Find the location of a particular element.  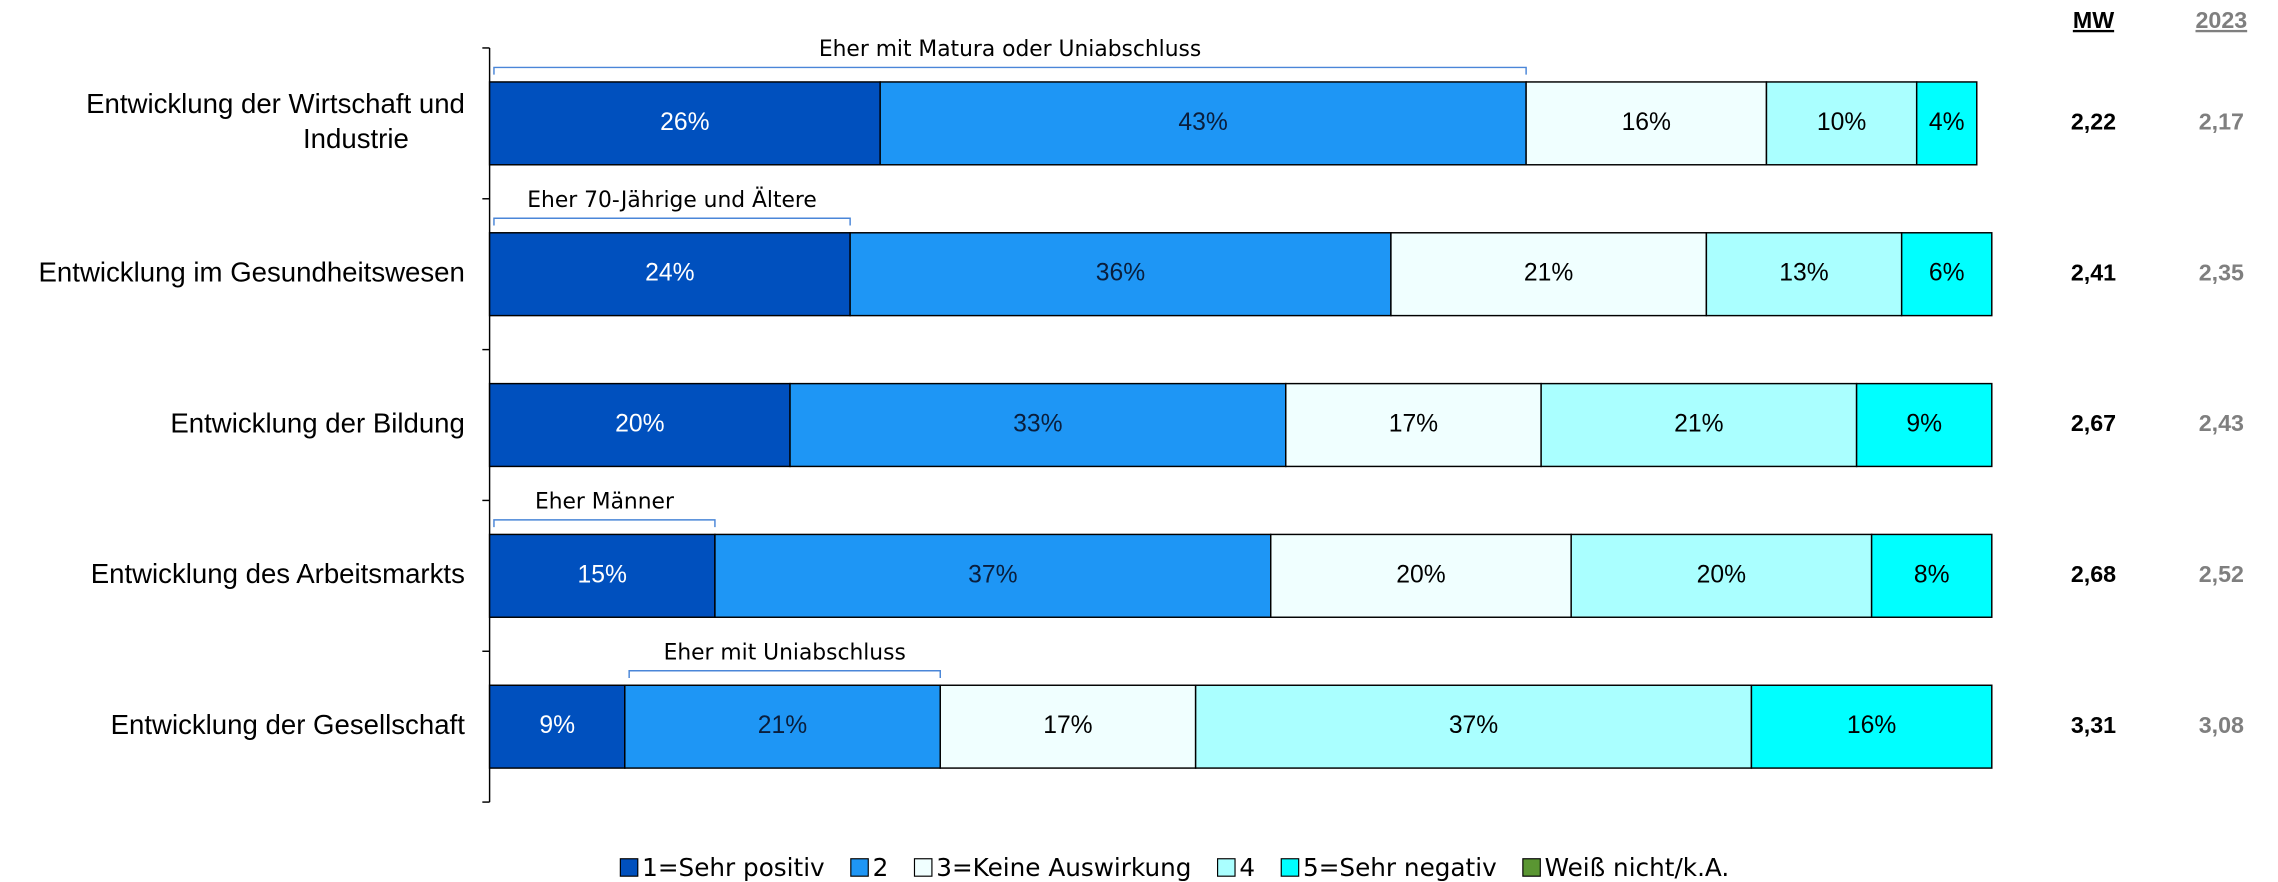

data-label: 13% is located at coordinates (1803, 273).